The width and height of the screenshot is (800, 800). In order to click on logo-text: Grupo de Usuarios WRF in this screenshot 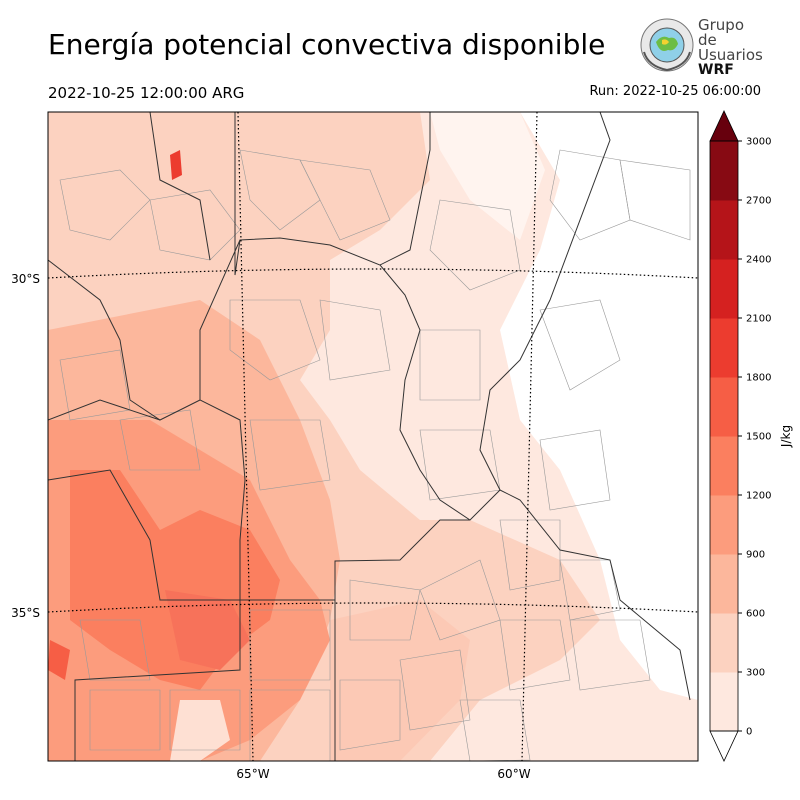, I will do `click(730, 48)`.